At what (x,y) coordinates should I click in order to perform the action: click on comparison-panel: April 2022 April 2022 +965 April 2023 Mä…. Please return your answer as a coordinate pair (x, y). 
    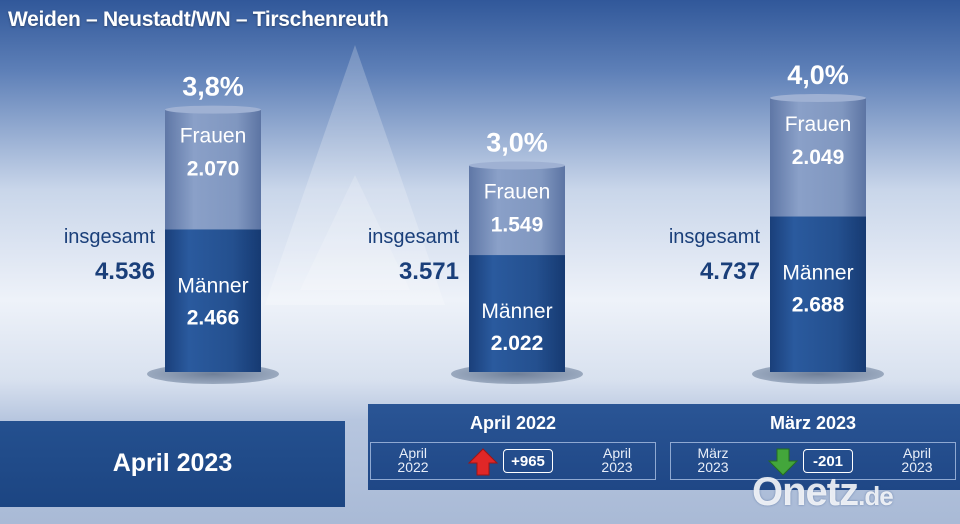
    Looking at the image, I should click on (664, 447).